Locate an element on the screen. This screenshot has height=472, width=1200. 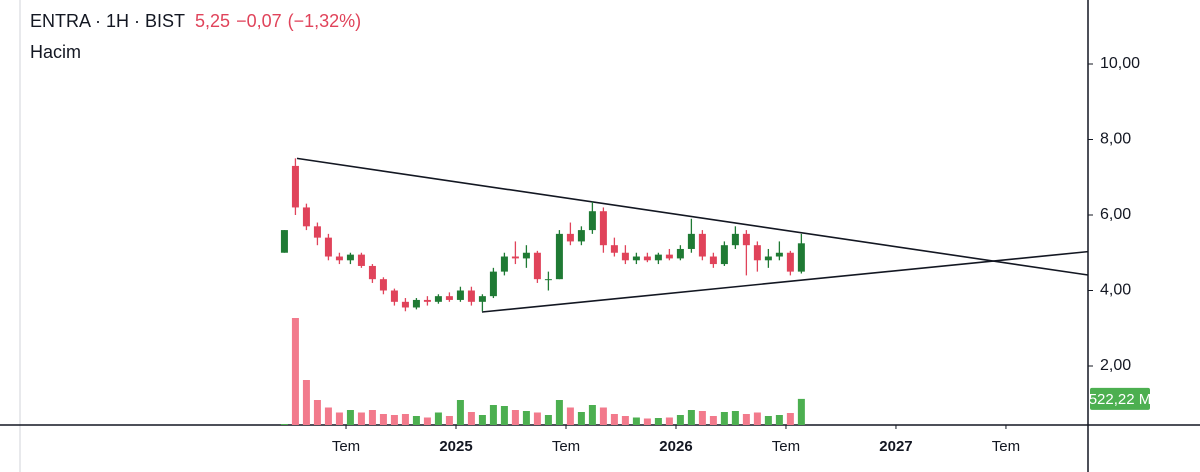
last-price: 5,25 is located at coordinates (213, 21).